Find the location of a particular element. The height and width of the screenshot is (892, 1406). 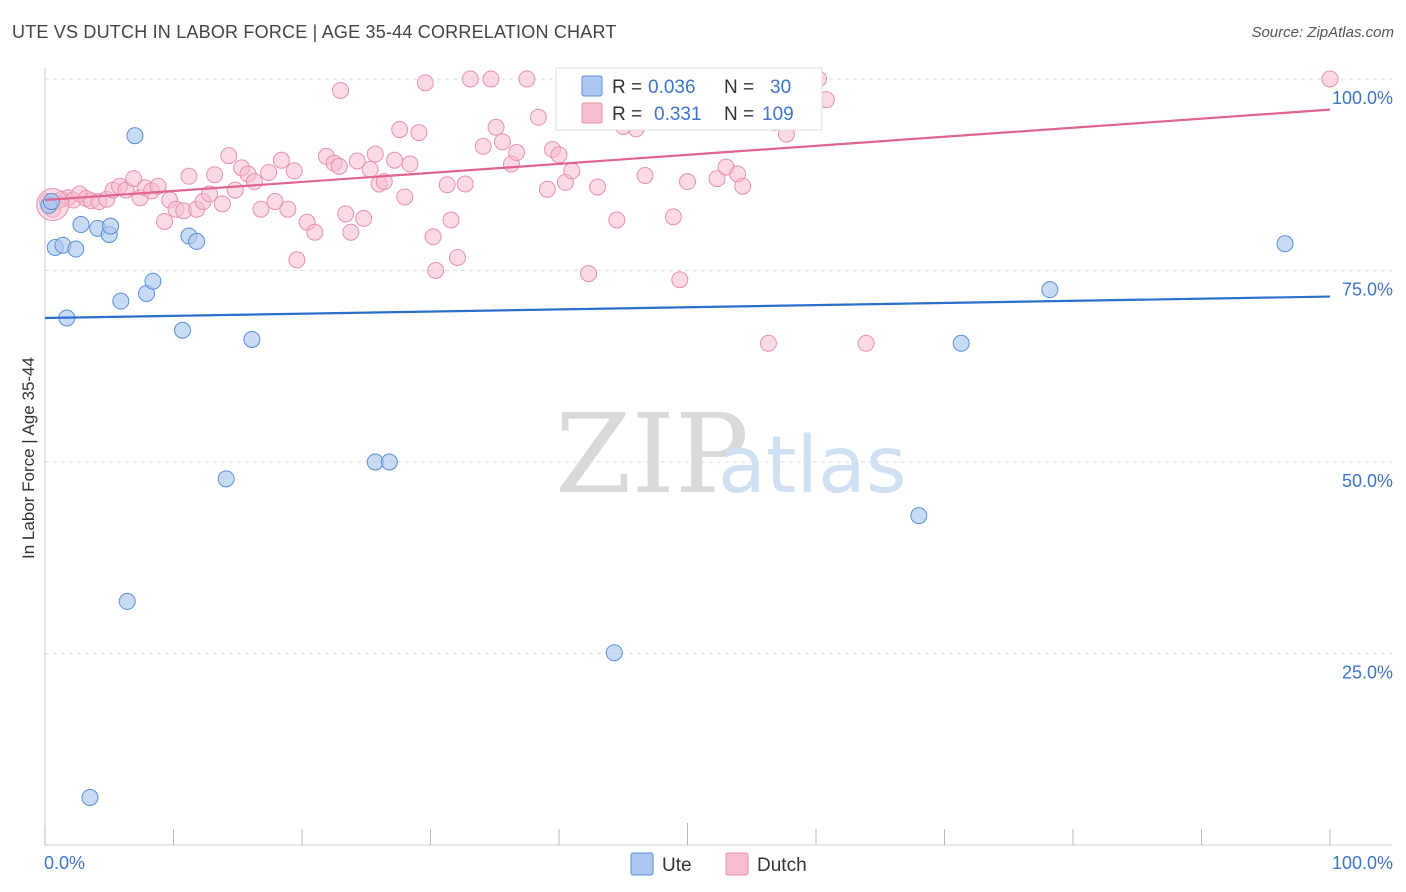

dutch-trend-line is located at coordinates (687, 155).